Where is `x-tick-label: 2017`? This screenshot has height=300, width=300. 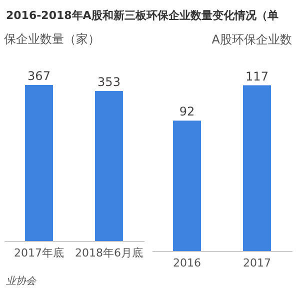 x-tick-label: 2017 is located at coordinates (257, 263).